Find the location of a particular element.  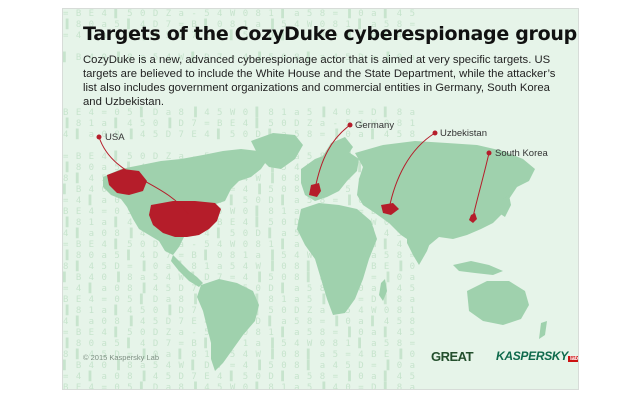

uzbekistan-marker-dot is located at coordinates (435, 133).